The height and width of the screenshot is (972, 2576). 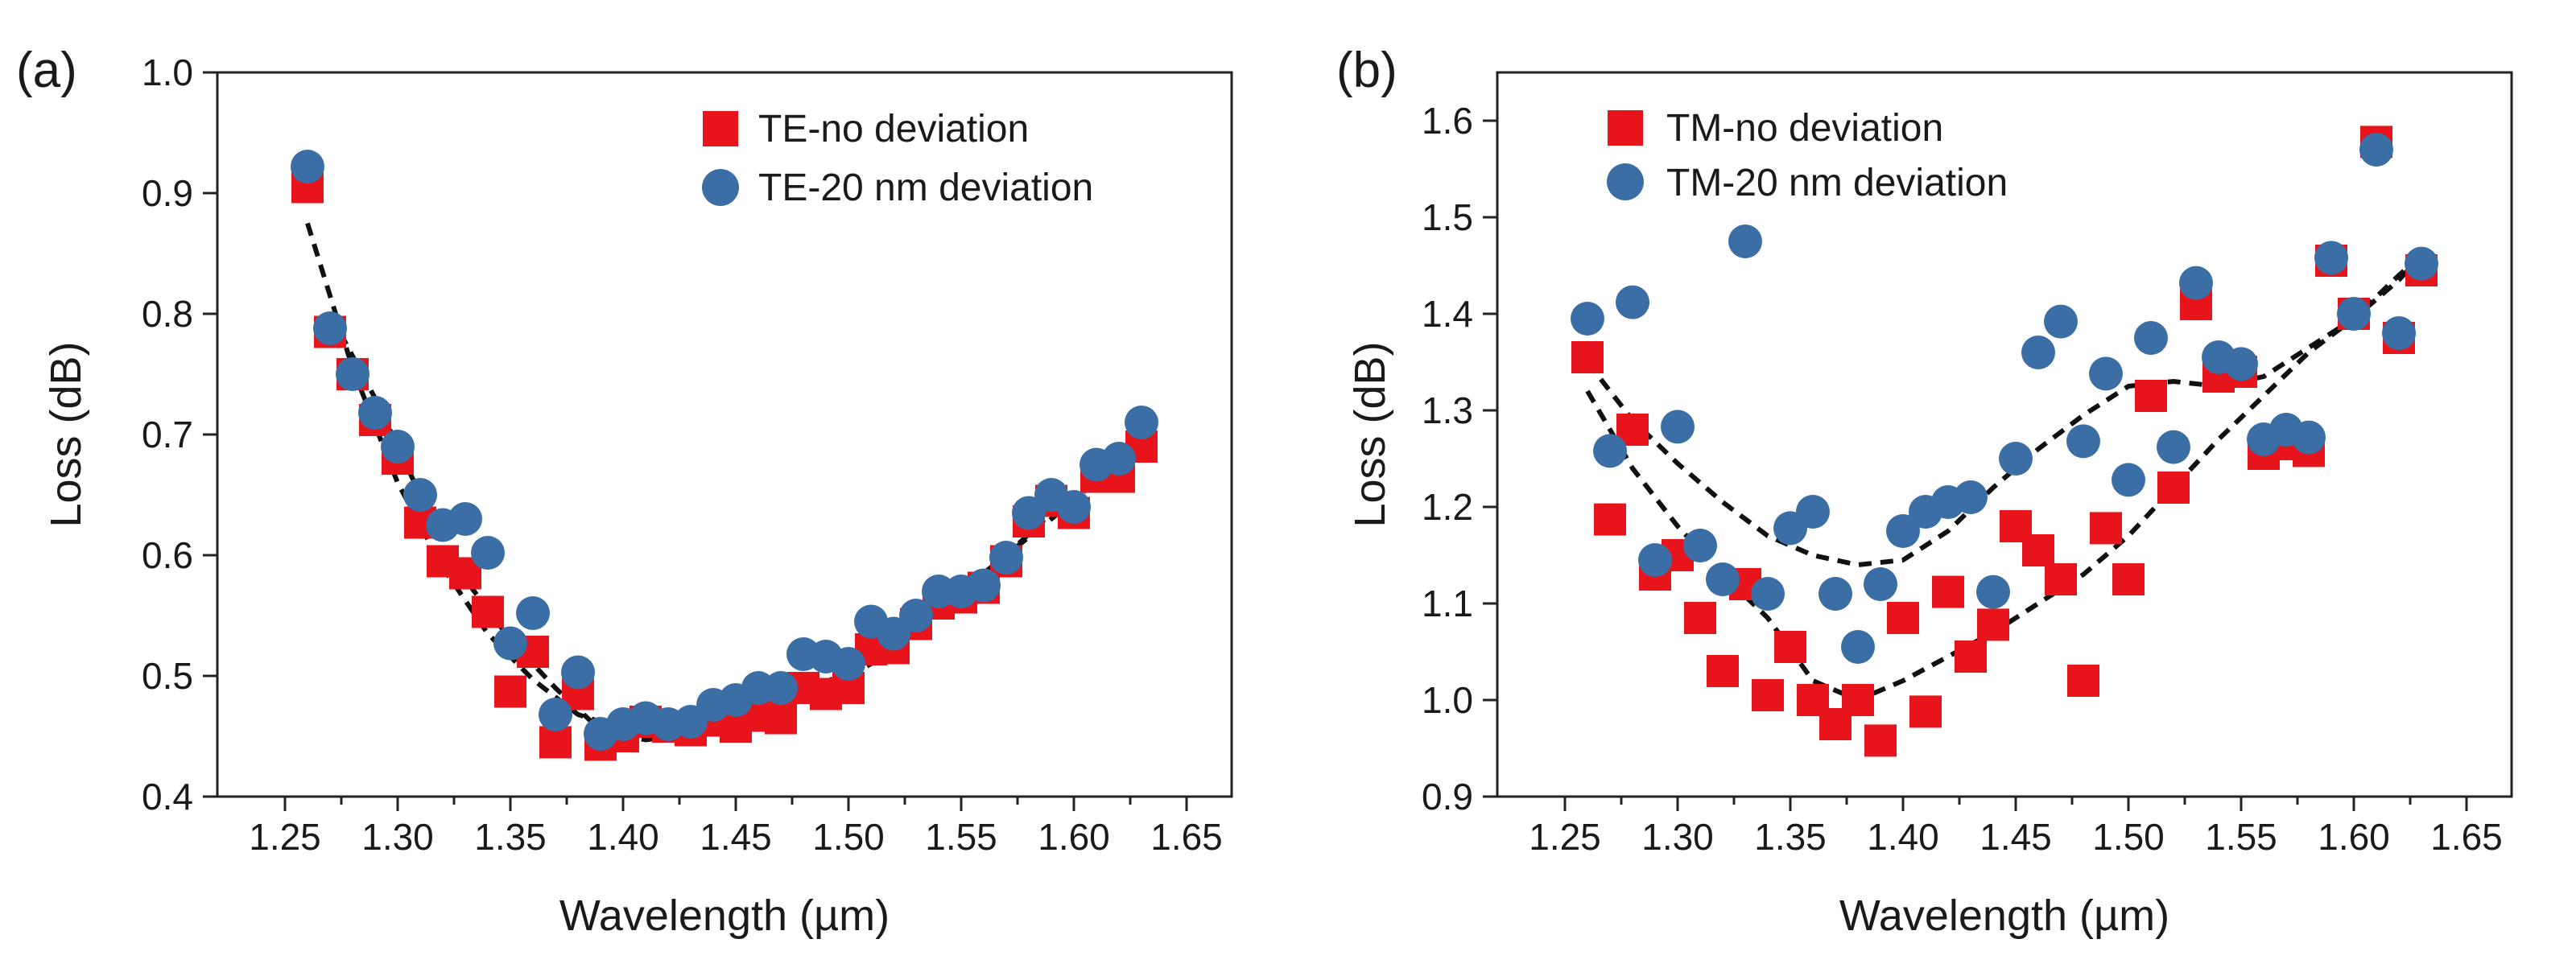 I want to click on y-tick-label: 0.7, so click(x=167, y=434).